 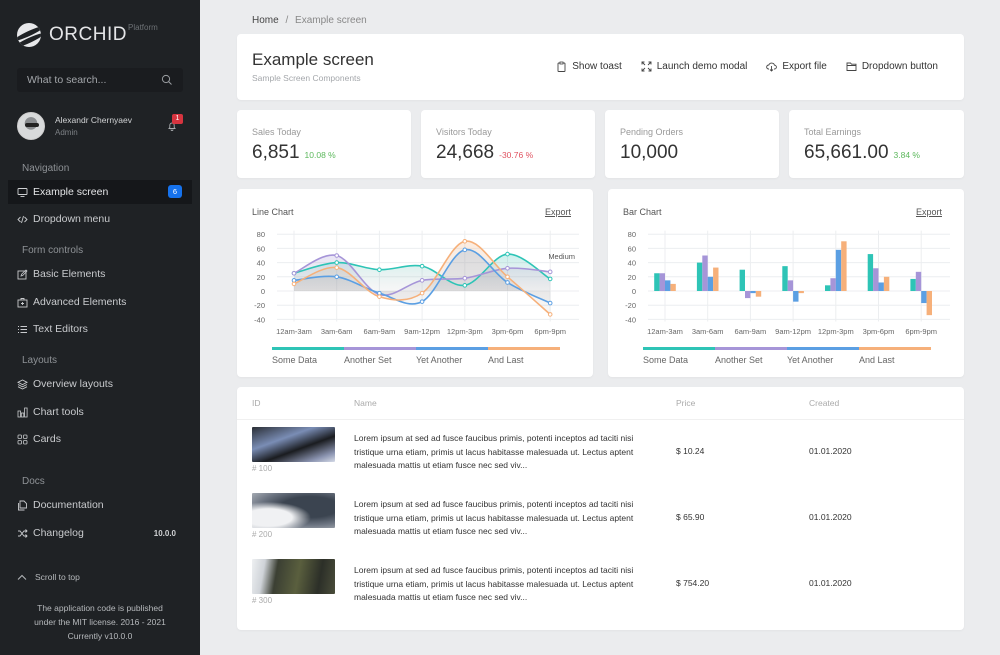 What do you see at coordinates (73, 384) in the screenshot?
I see `sidebar-item-label: Overview layouts` at bounding box center [73, 384].